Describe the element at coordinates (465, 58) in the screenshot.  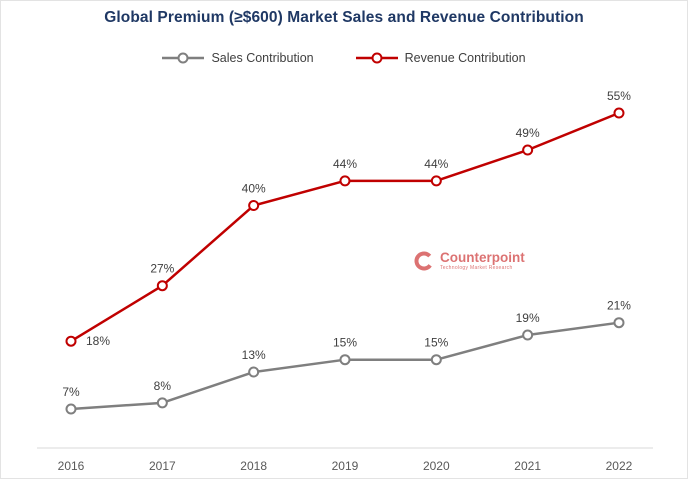
I see `legend-label-revenue: Revenue Contribution` at that location.